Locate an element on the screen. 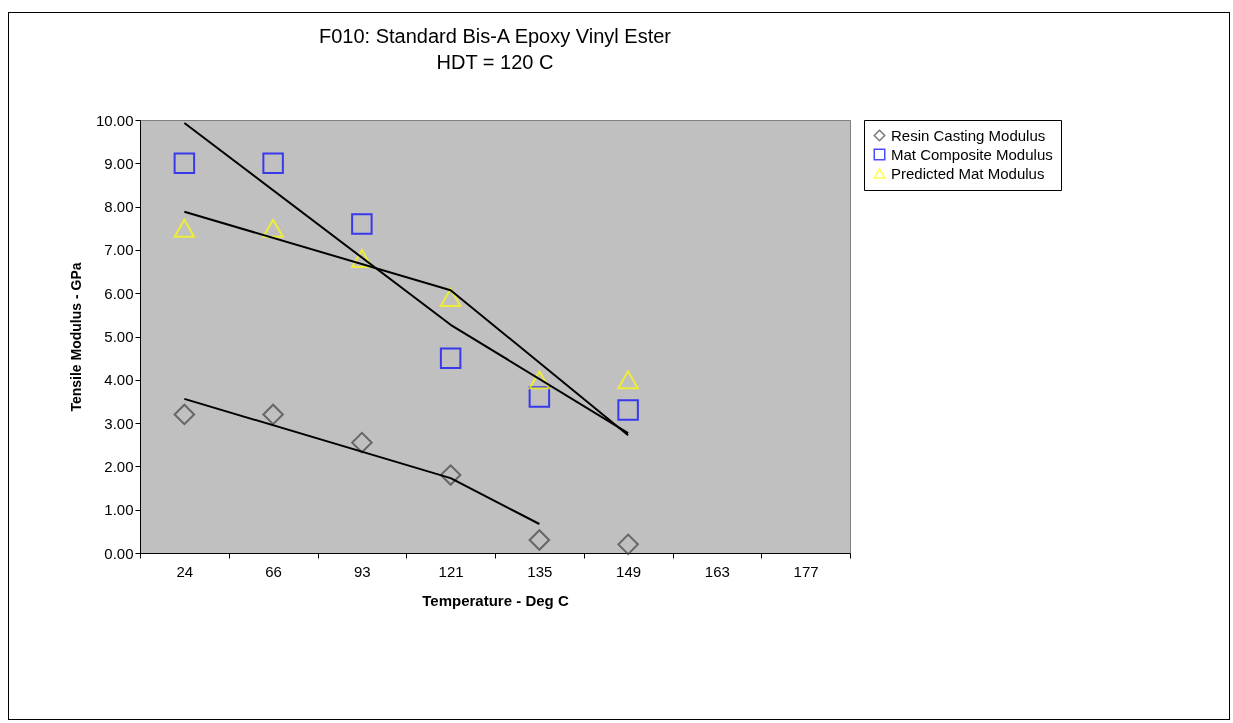  y-tick-label: 10.00 is located at coordinates (114, 120).